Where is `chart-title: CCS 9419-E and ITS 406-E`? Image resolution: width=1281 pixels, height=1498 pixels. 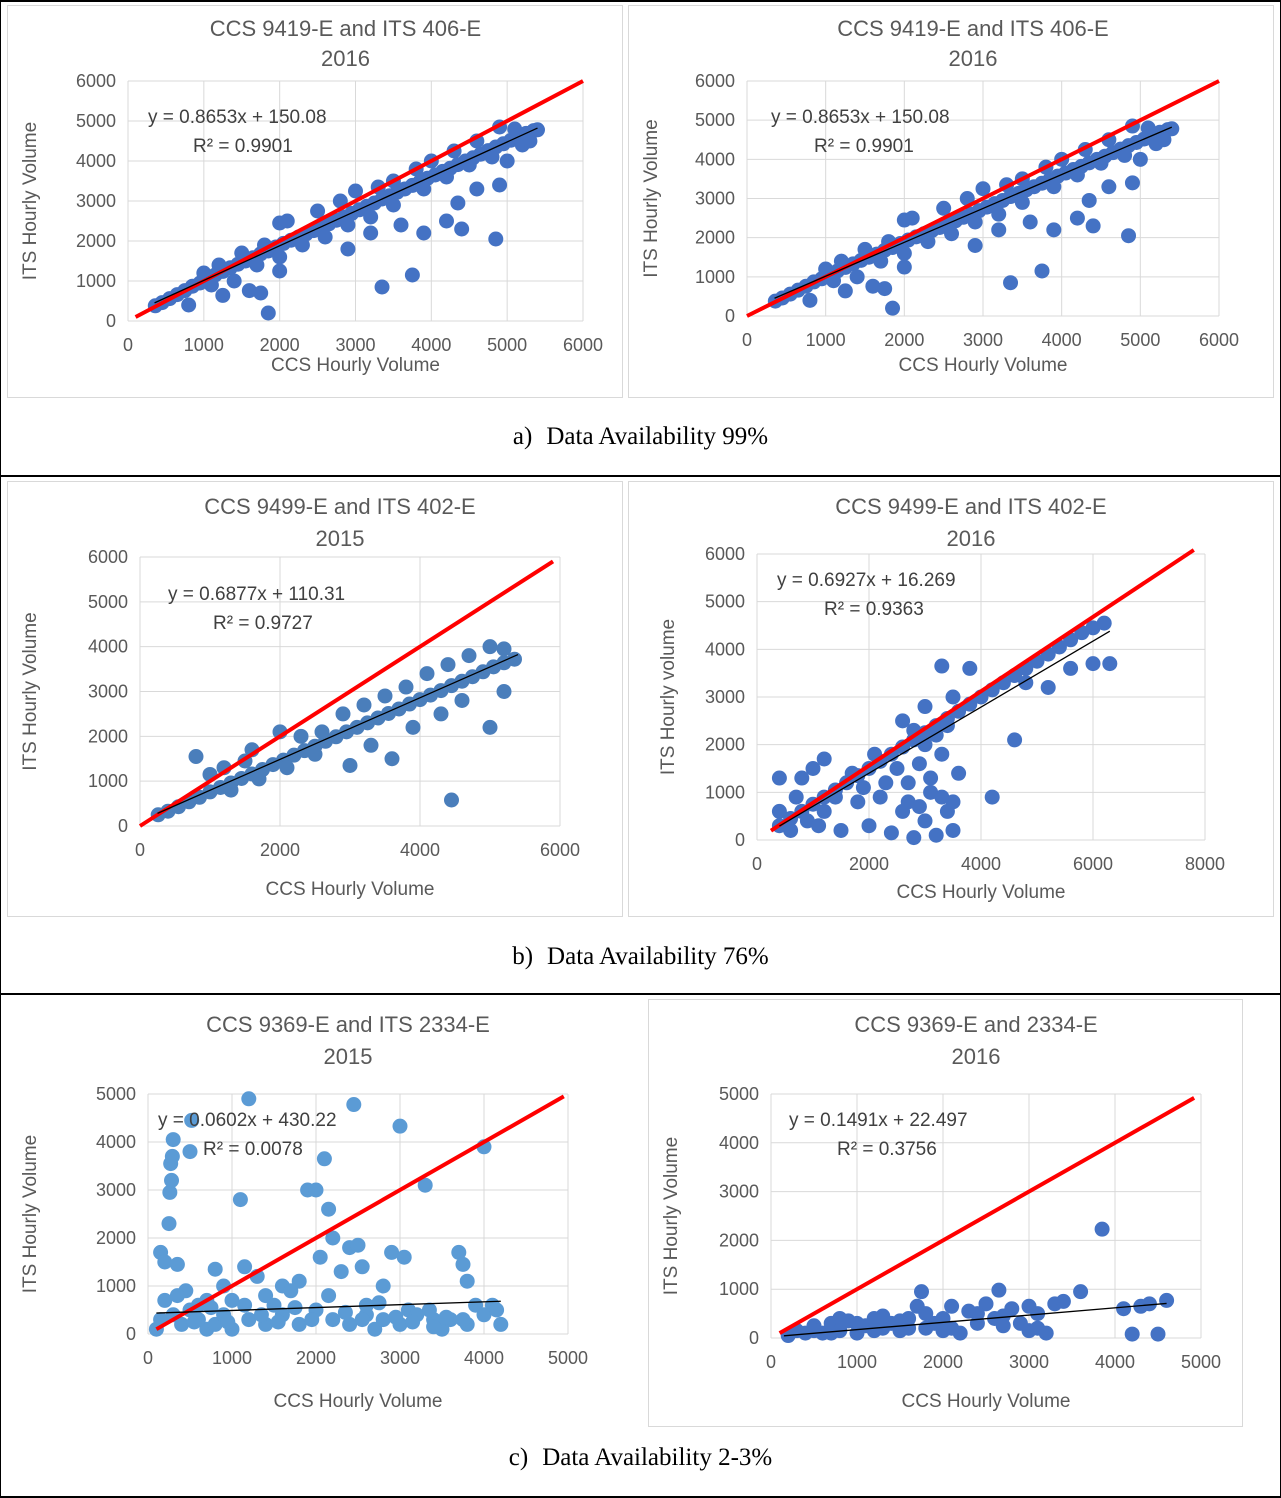
chart-title: CCS 9419-E and ITS 406-E is located at coordinates (345, 28).